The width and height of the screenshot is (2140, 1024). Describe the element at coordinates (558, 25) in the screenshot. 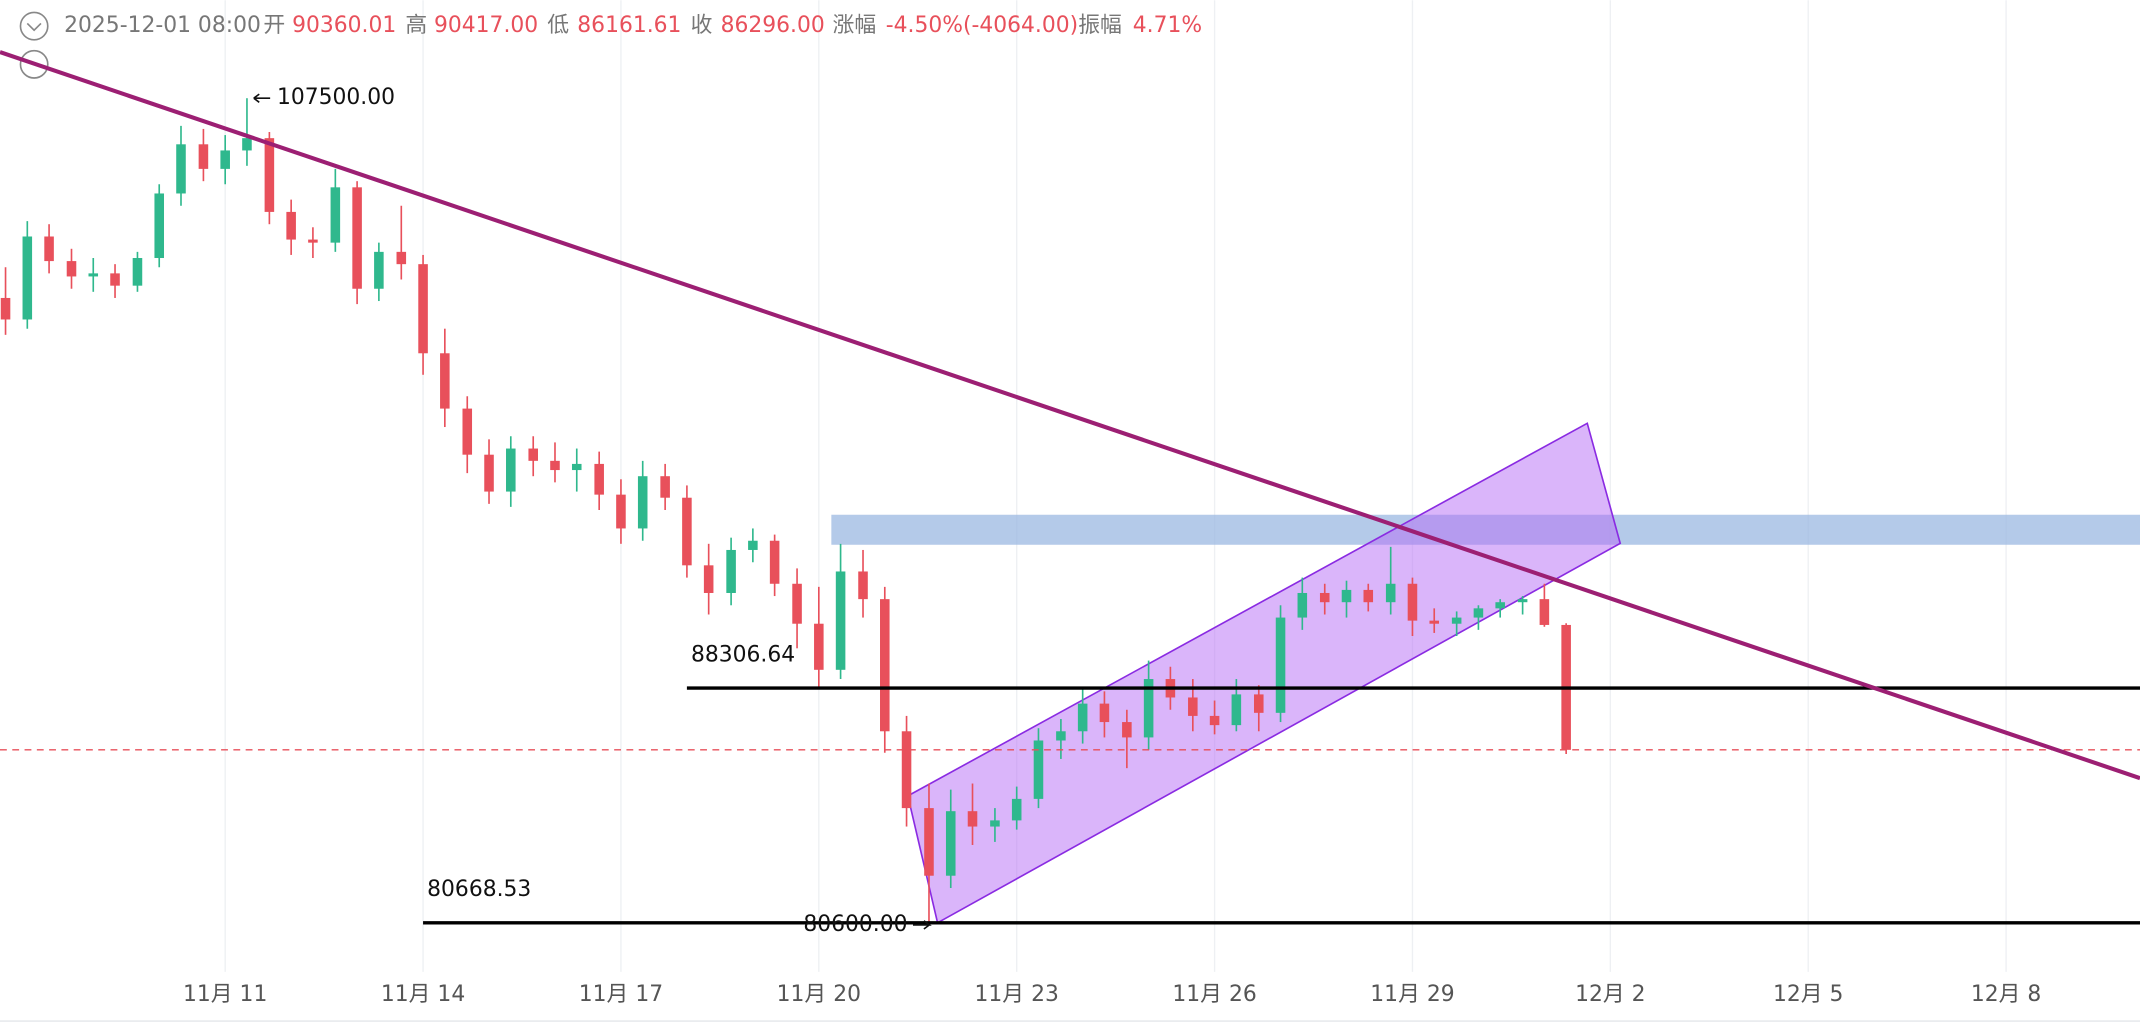

I see `low-label: 低` at that location.